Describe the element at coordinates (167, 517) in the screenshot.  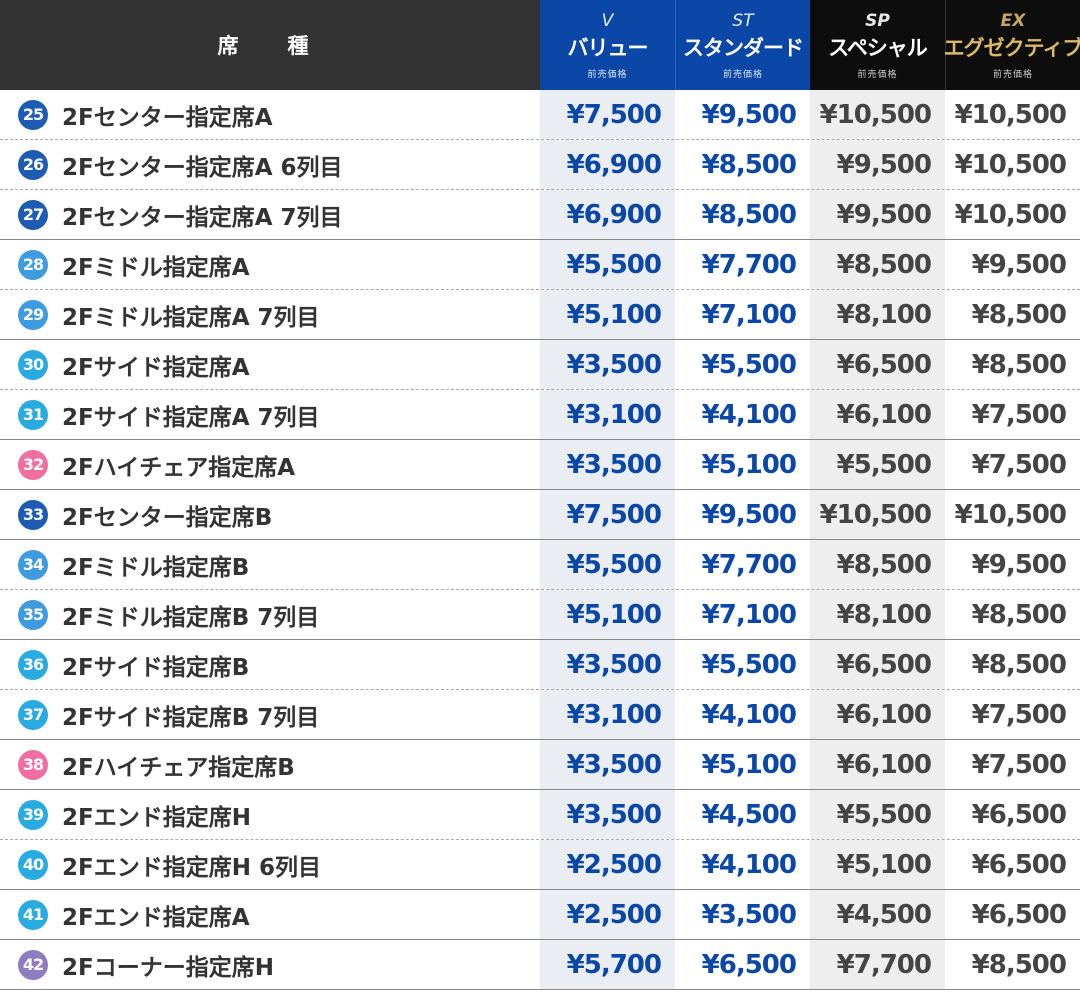
I see `seat-name: 2Fセンター指定席B` at that location.